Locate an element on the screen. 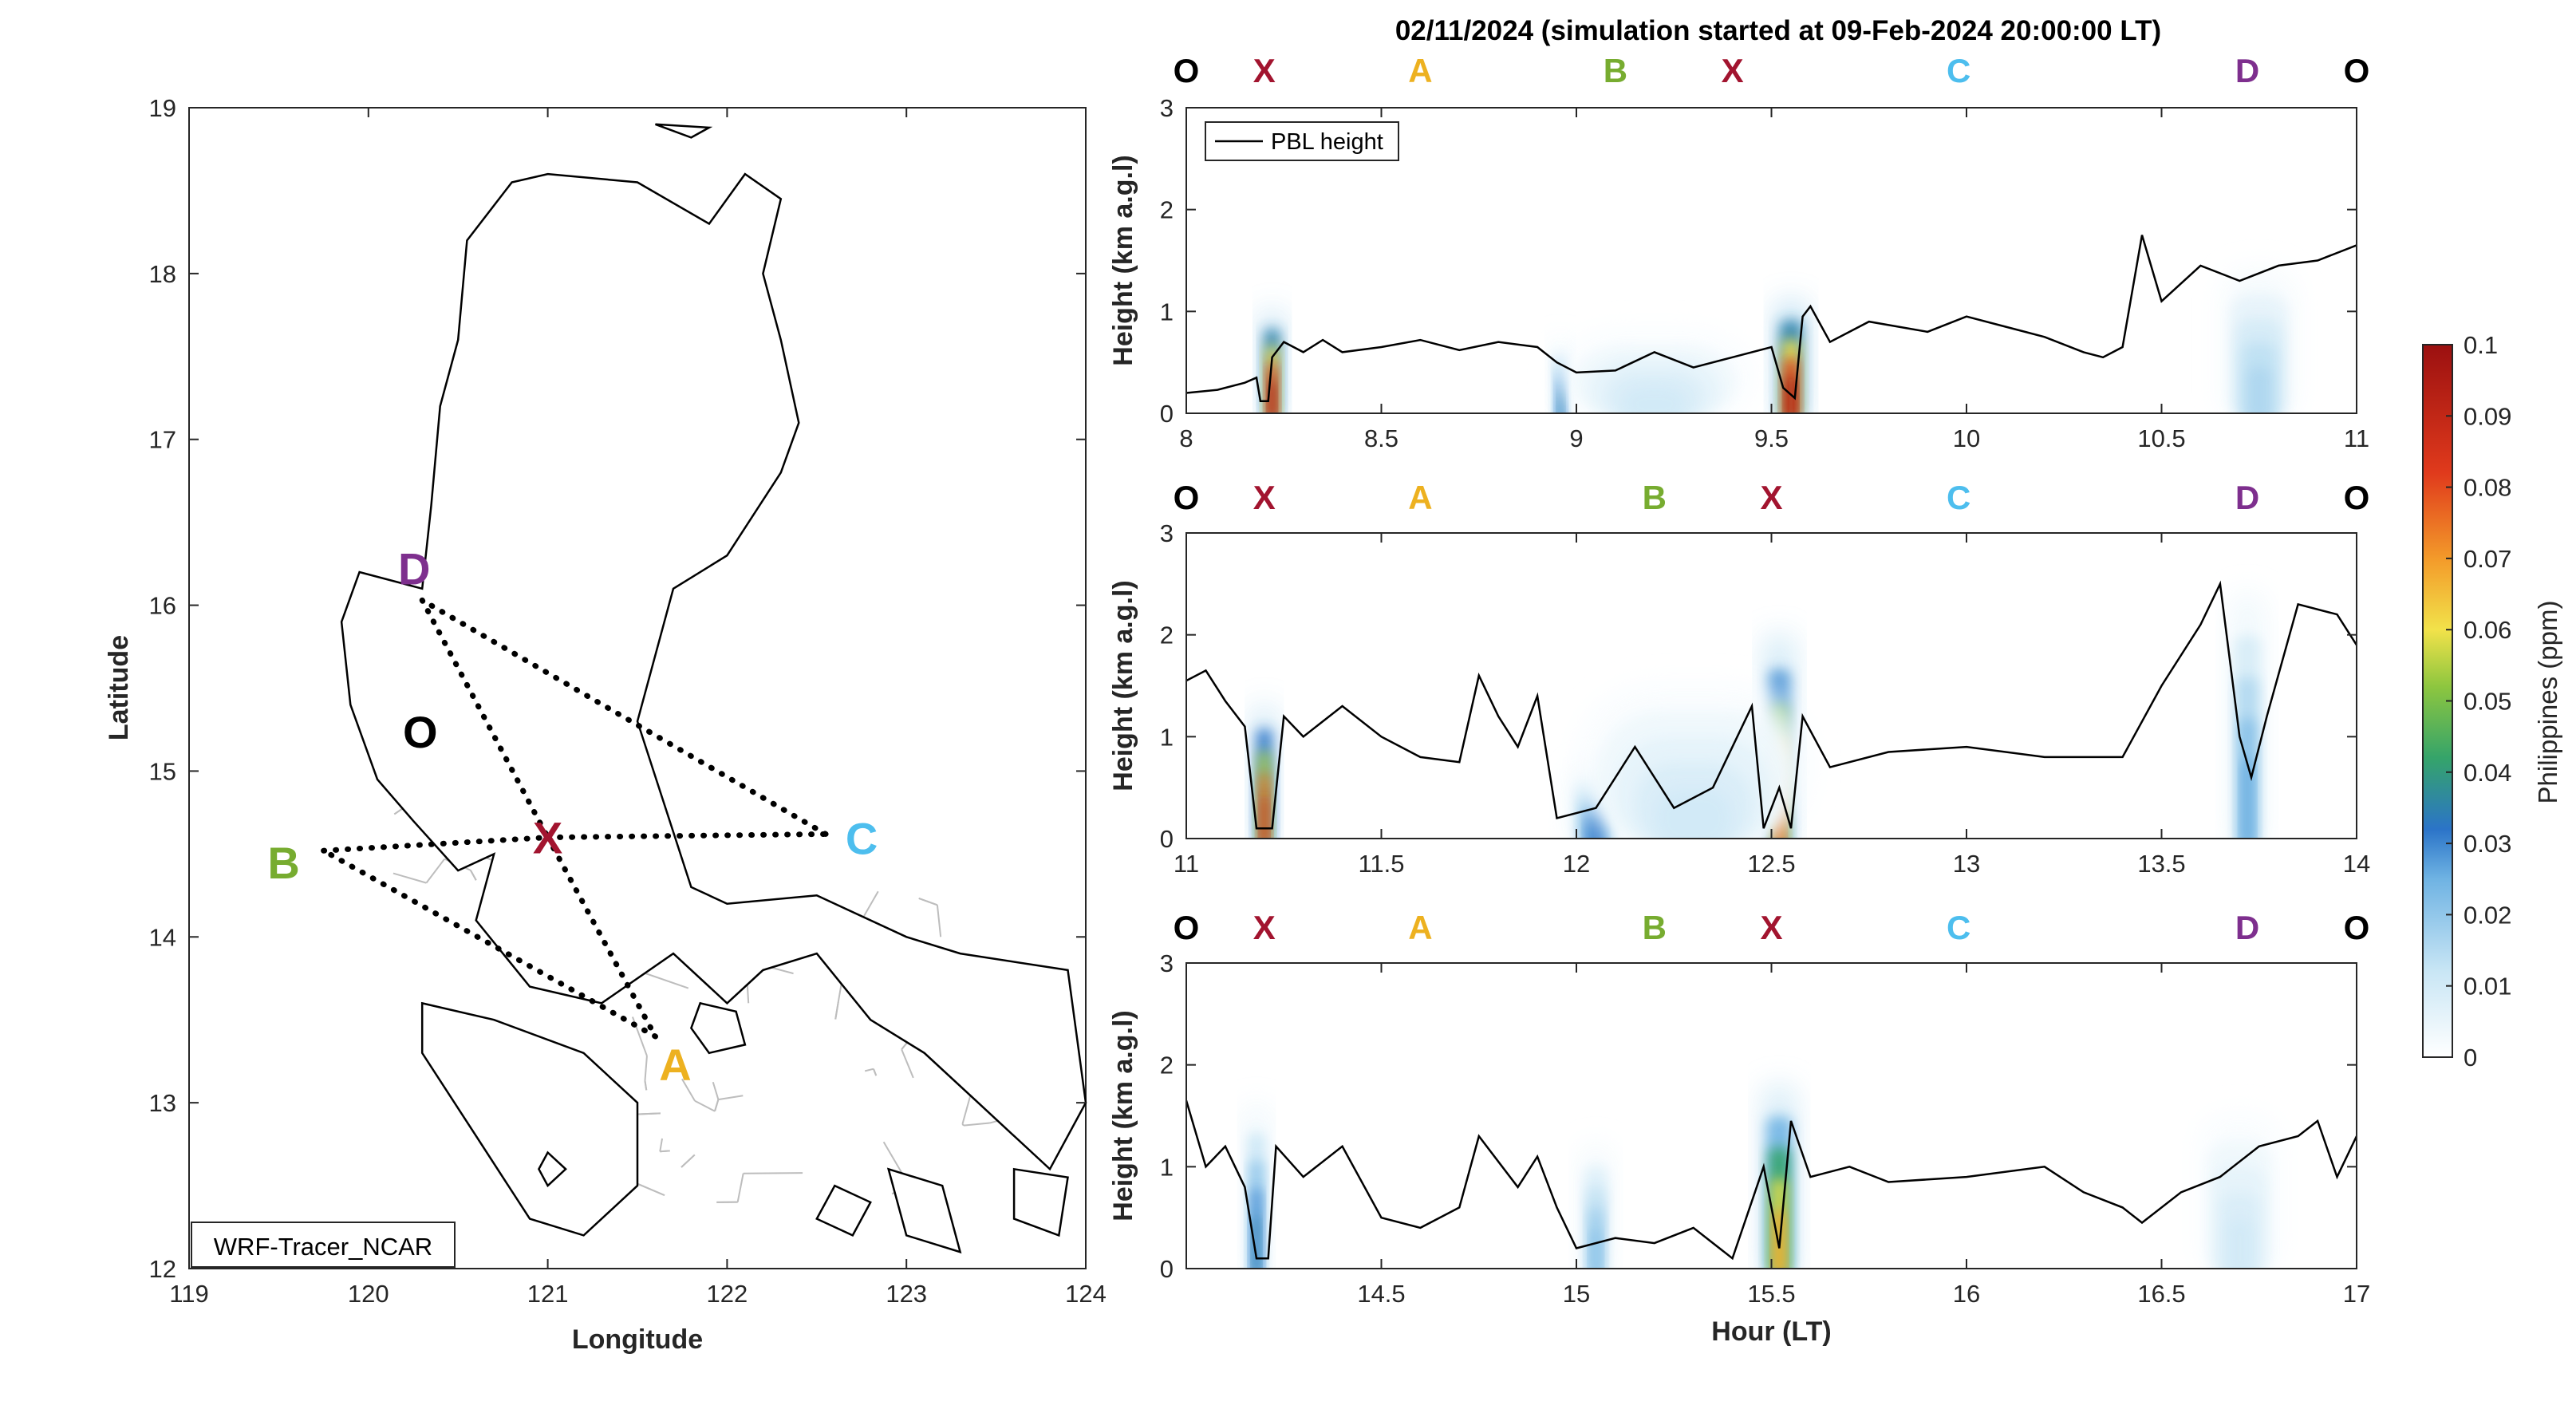 The width and height of the screenshot is (2576, 1413). map-y-tick-label: 15 is located at coordinates (163, 771).